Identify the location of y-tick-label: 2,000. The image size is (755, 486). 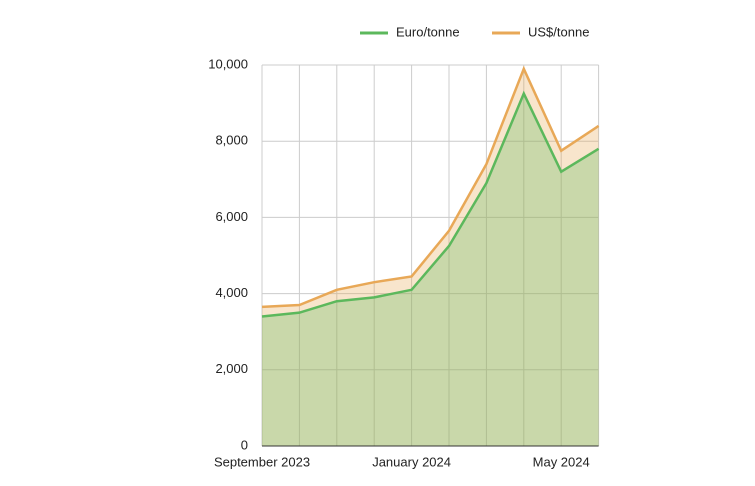
(231, 368).